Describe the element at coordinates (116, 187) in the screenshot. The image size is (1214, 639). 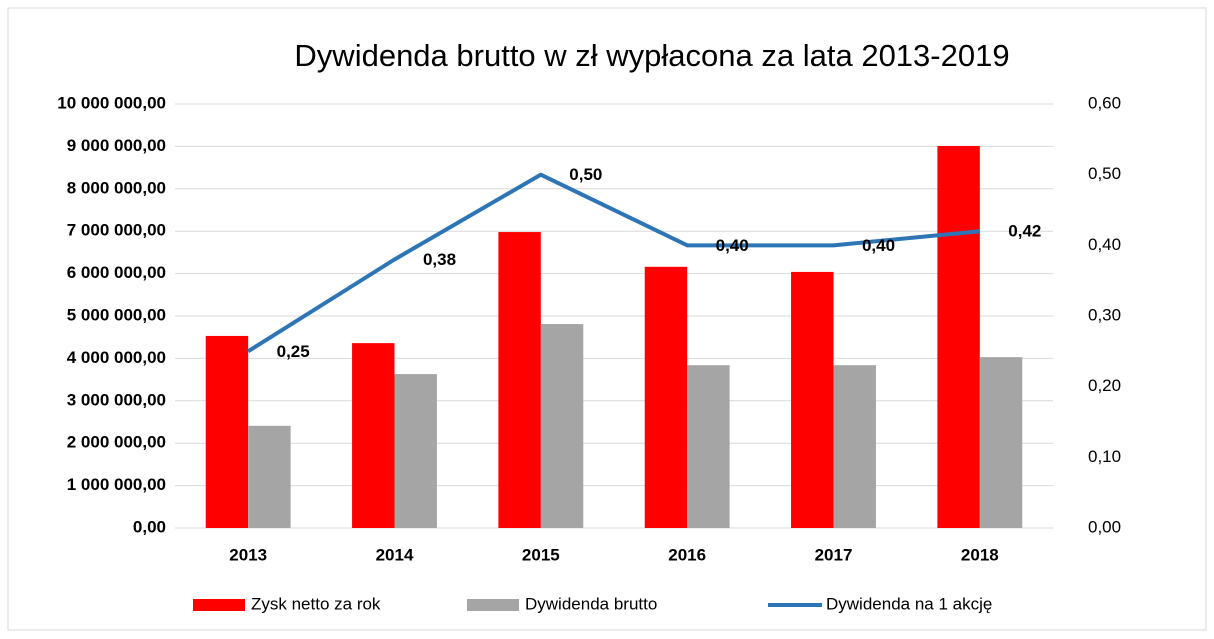
I see `y-tick-label: 8 000 000,00` at that location.